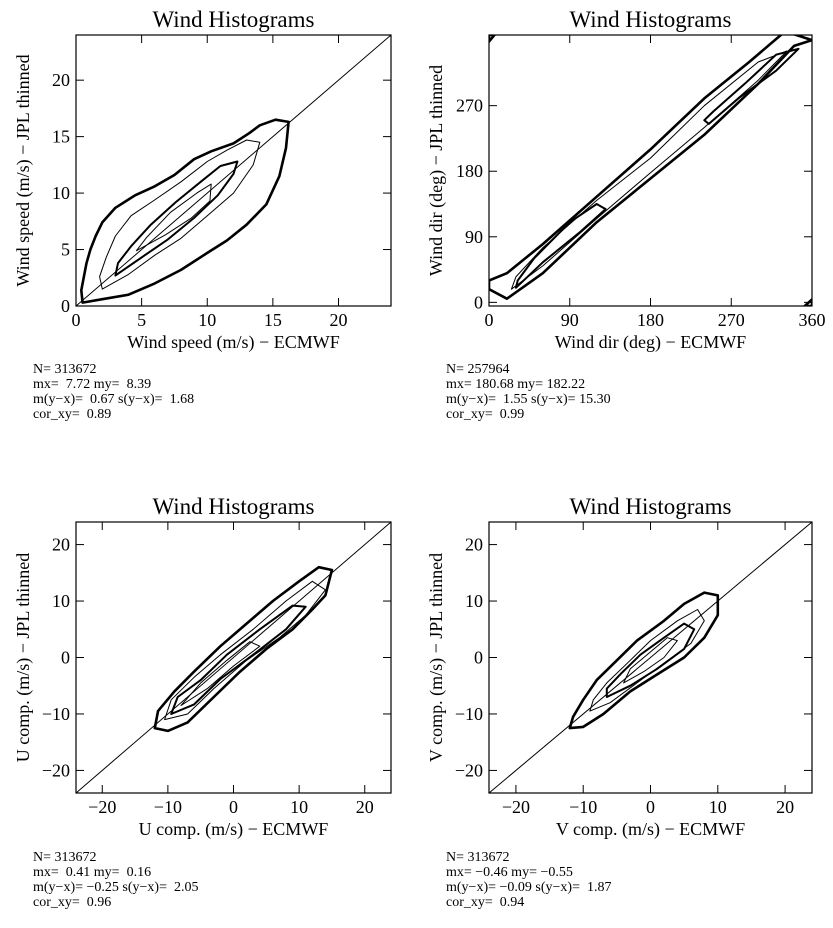 The width and height of the screenshot is (833, 928). Describe the element at coordinates (469, 171) in the screenshot. I see `y-tick-label: 180` at that location.